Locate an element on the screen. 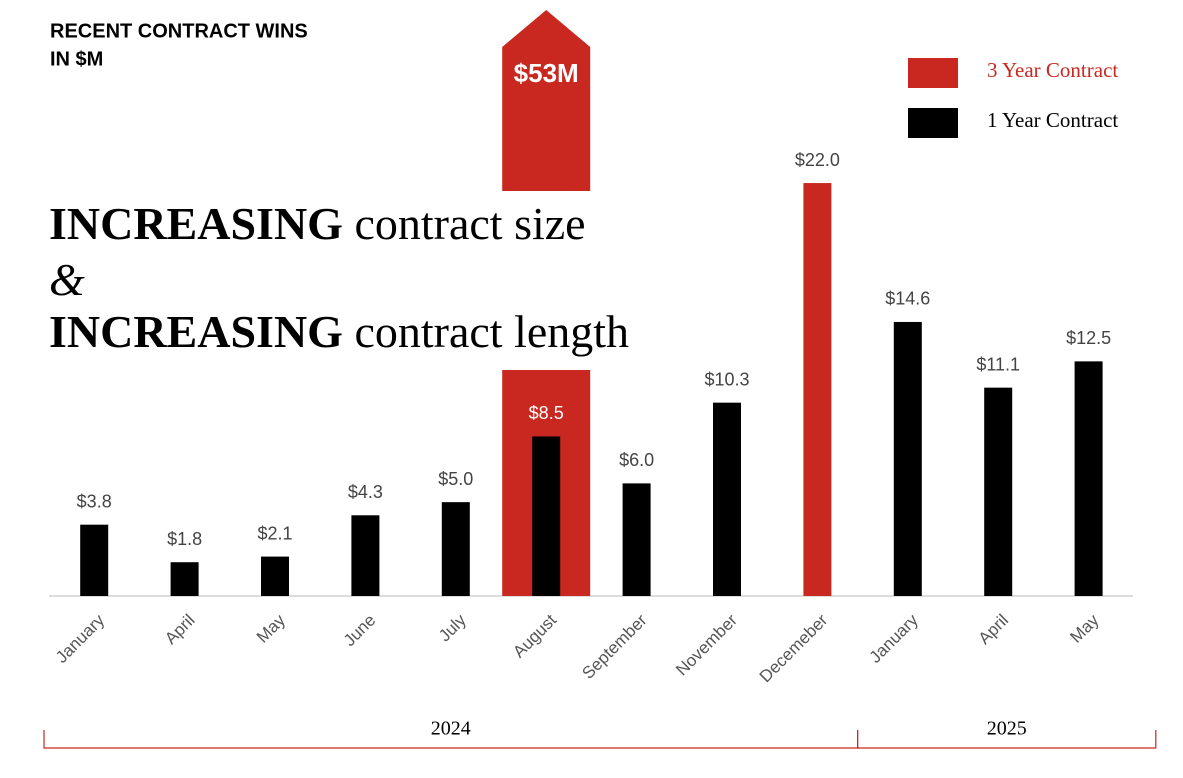  x-tick-label: July is located at coordinates (452, 627).